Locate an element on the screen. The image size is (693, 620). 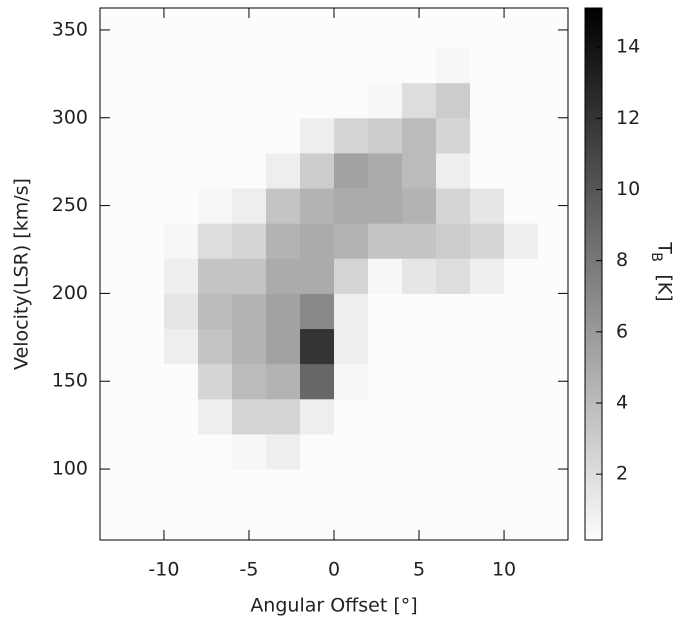
colorbar-label-sub: B is located at coordinates (656, 257).